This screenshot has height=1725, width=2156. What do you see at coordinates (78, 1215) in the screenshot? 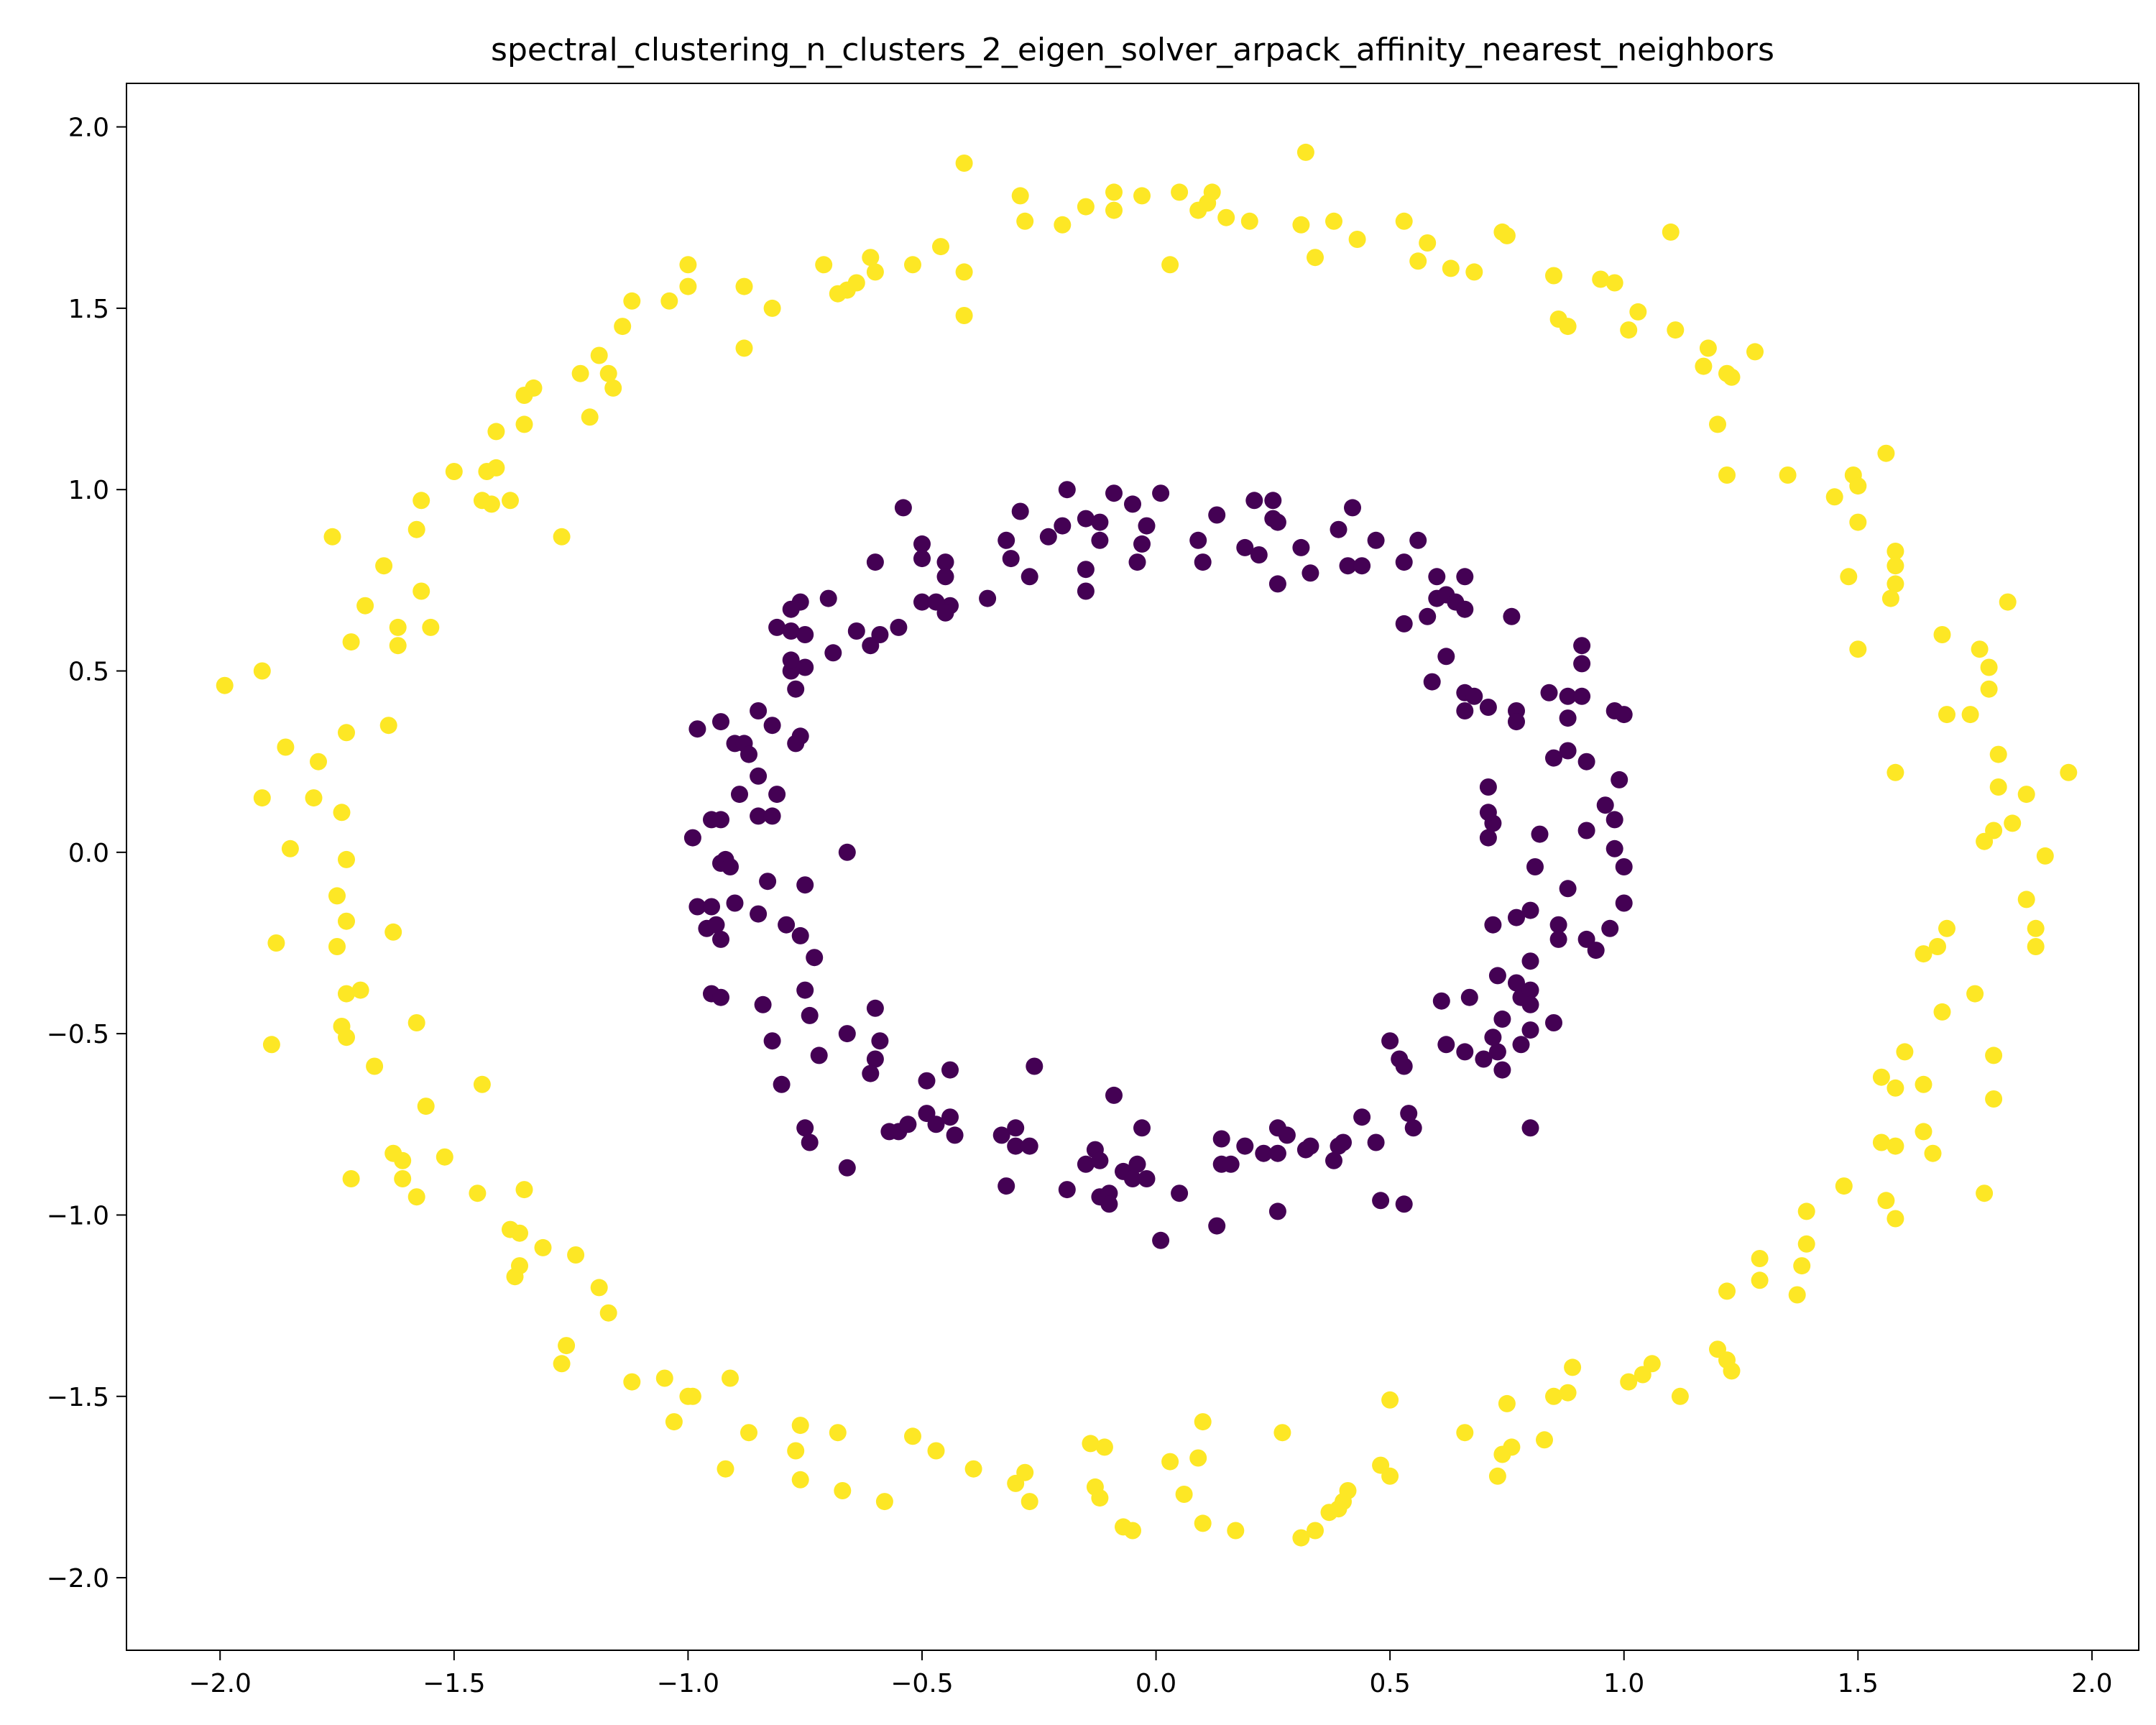
I see `y-tick-label: −1.0` at bounding box center [78, 1215].